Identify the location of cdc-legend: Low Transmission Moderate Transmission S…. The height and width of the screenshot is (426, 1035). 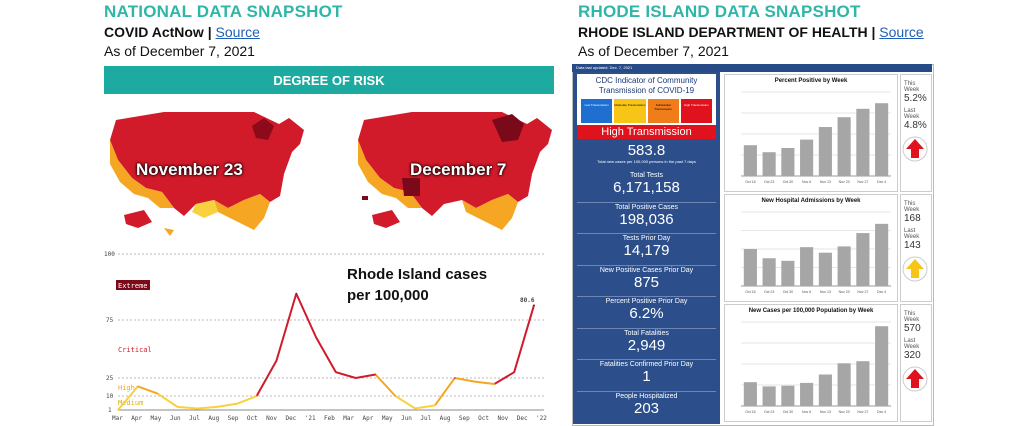
(646, 111).